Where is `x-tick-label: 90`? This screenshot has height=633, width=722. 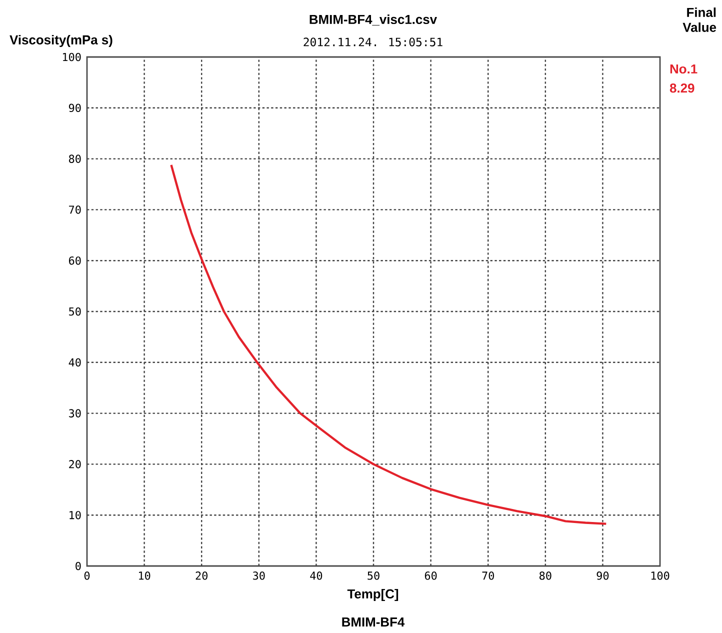
x-tick-label: 90 is located at coordinates (602, 576).